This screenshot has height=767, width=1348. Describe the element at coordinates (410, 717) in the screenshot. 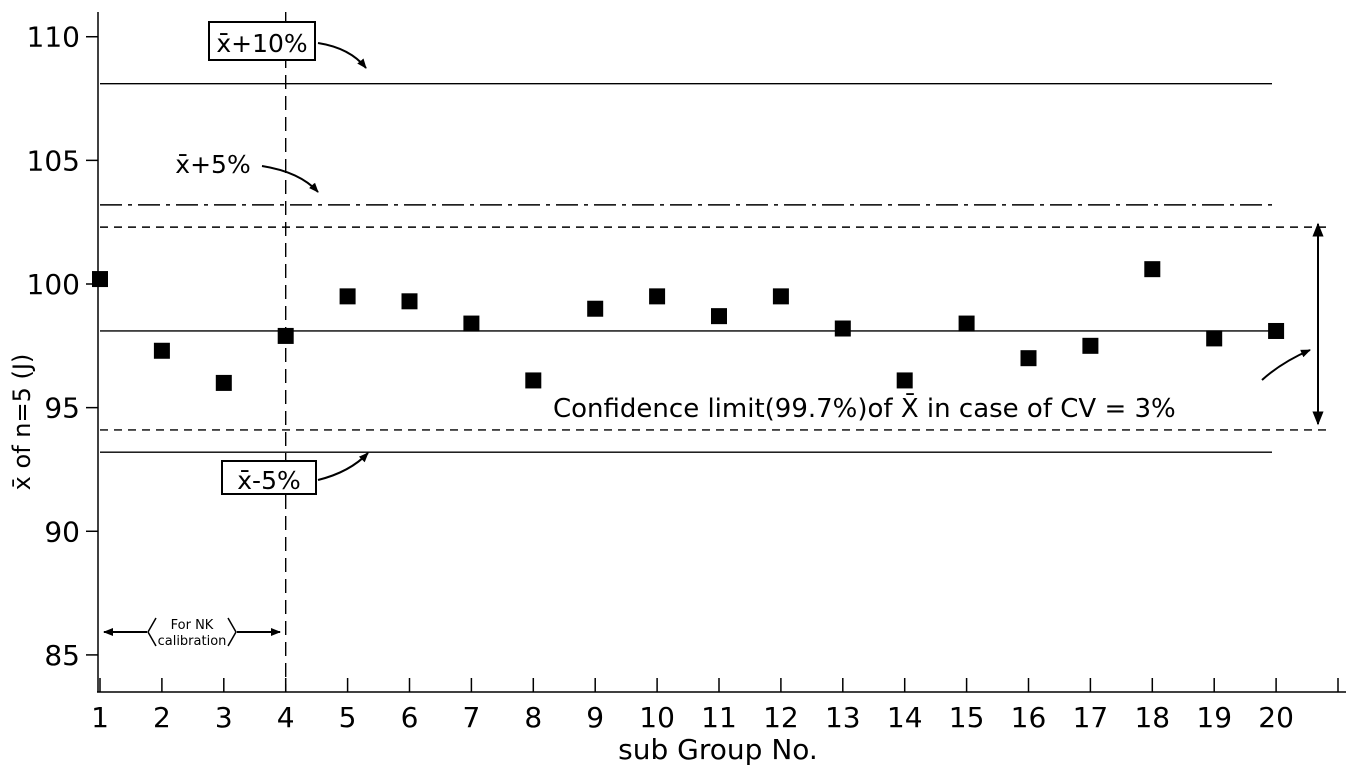

I see `x-tick-label: 6` at that location.